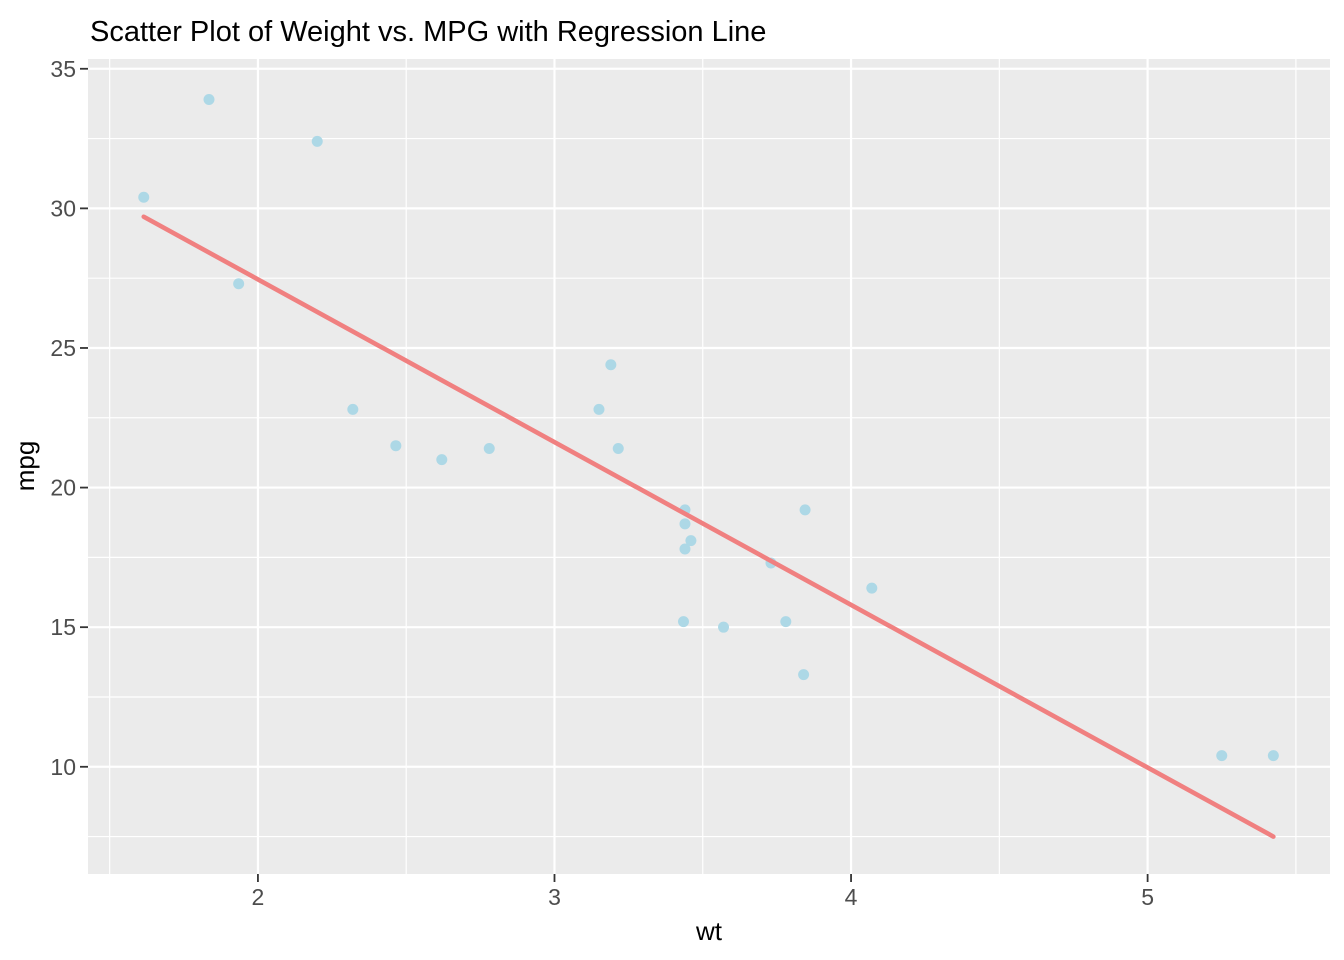 This screenshot has width=1344, height=960. Describe the element at coordinates (63, 627) in the screenshot. I see `y-tick-label: 15` at that location.